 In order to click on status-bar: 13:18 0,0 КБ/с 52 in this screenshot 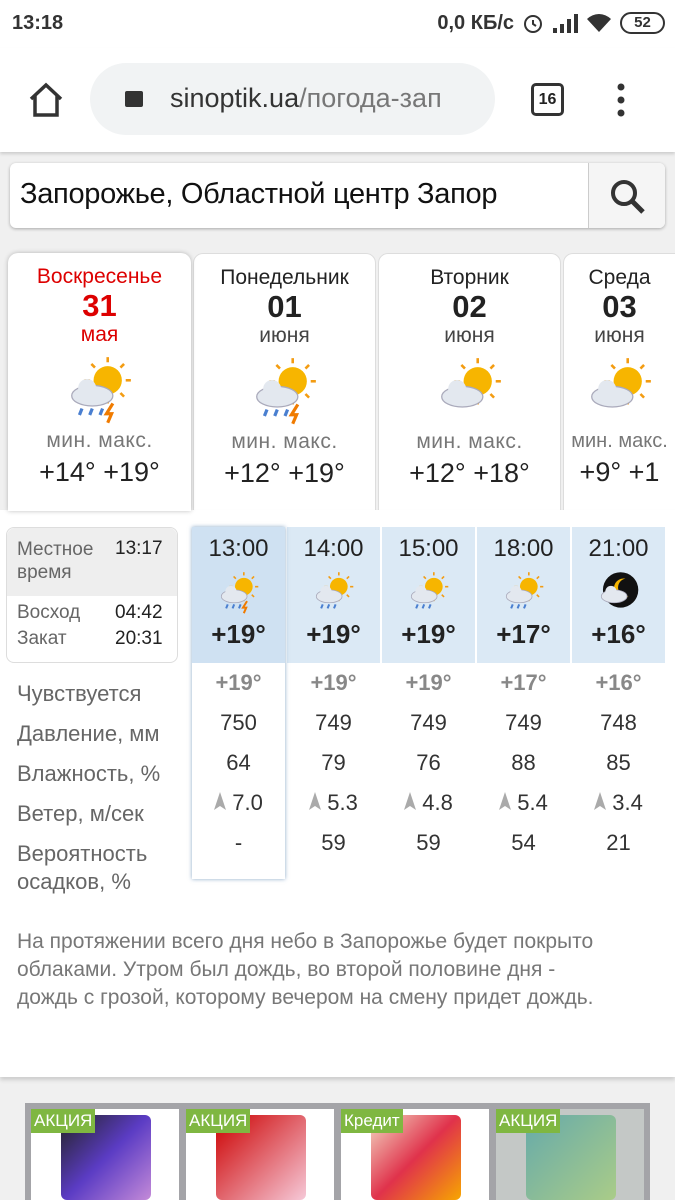, I will do `click(337, 24)`.